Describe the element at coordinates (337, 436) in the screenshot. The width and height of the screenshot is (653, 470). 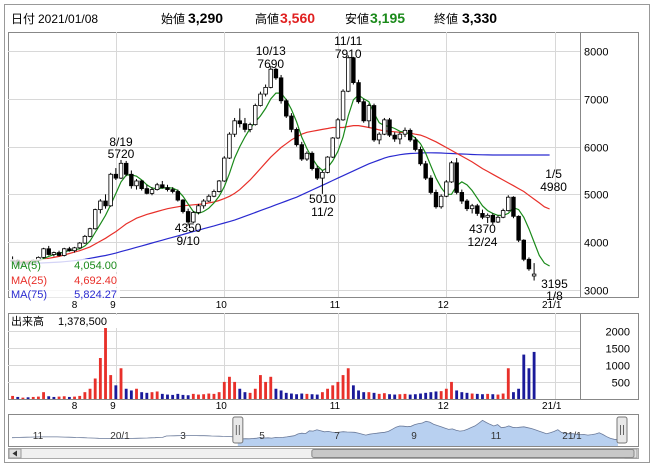
I see `navigator-tick-label: 7` at that location.